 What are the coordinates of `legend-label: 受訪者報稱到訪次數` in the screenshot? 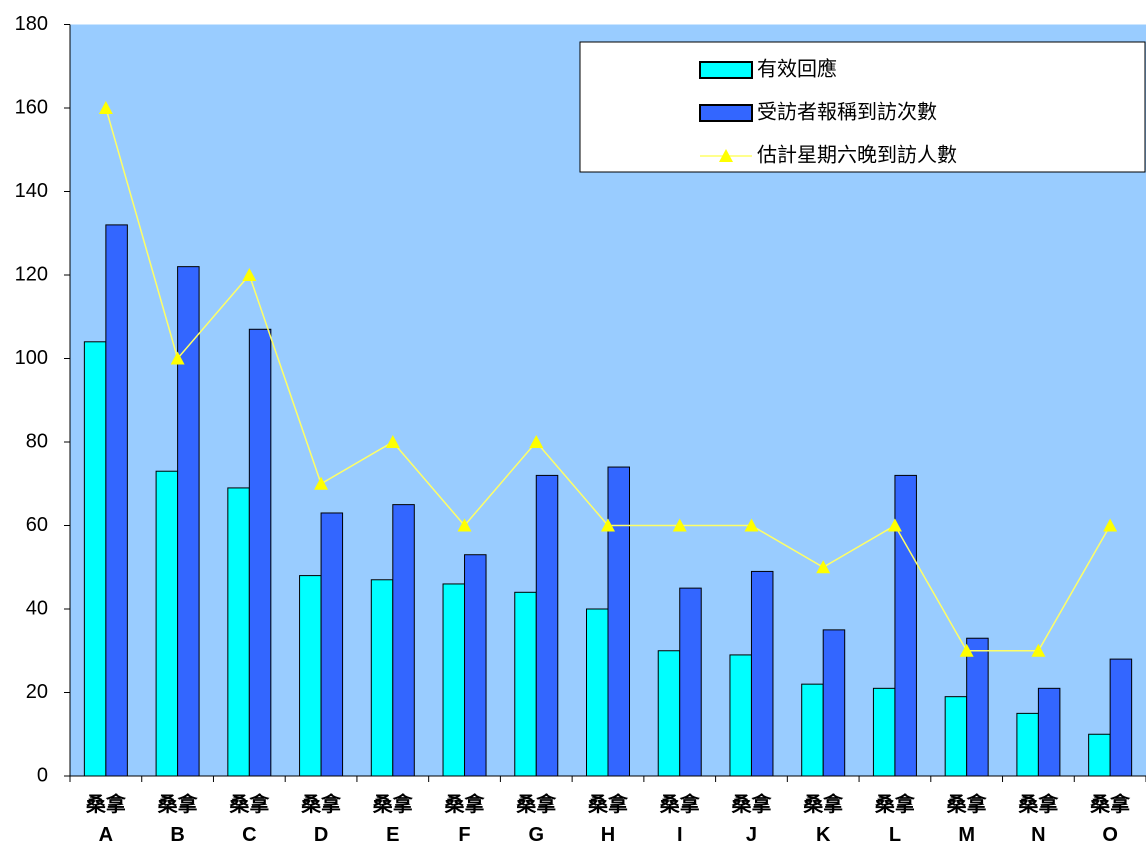 It's located at (847, 111).